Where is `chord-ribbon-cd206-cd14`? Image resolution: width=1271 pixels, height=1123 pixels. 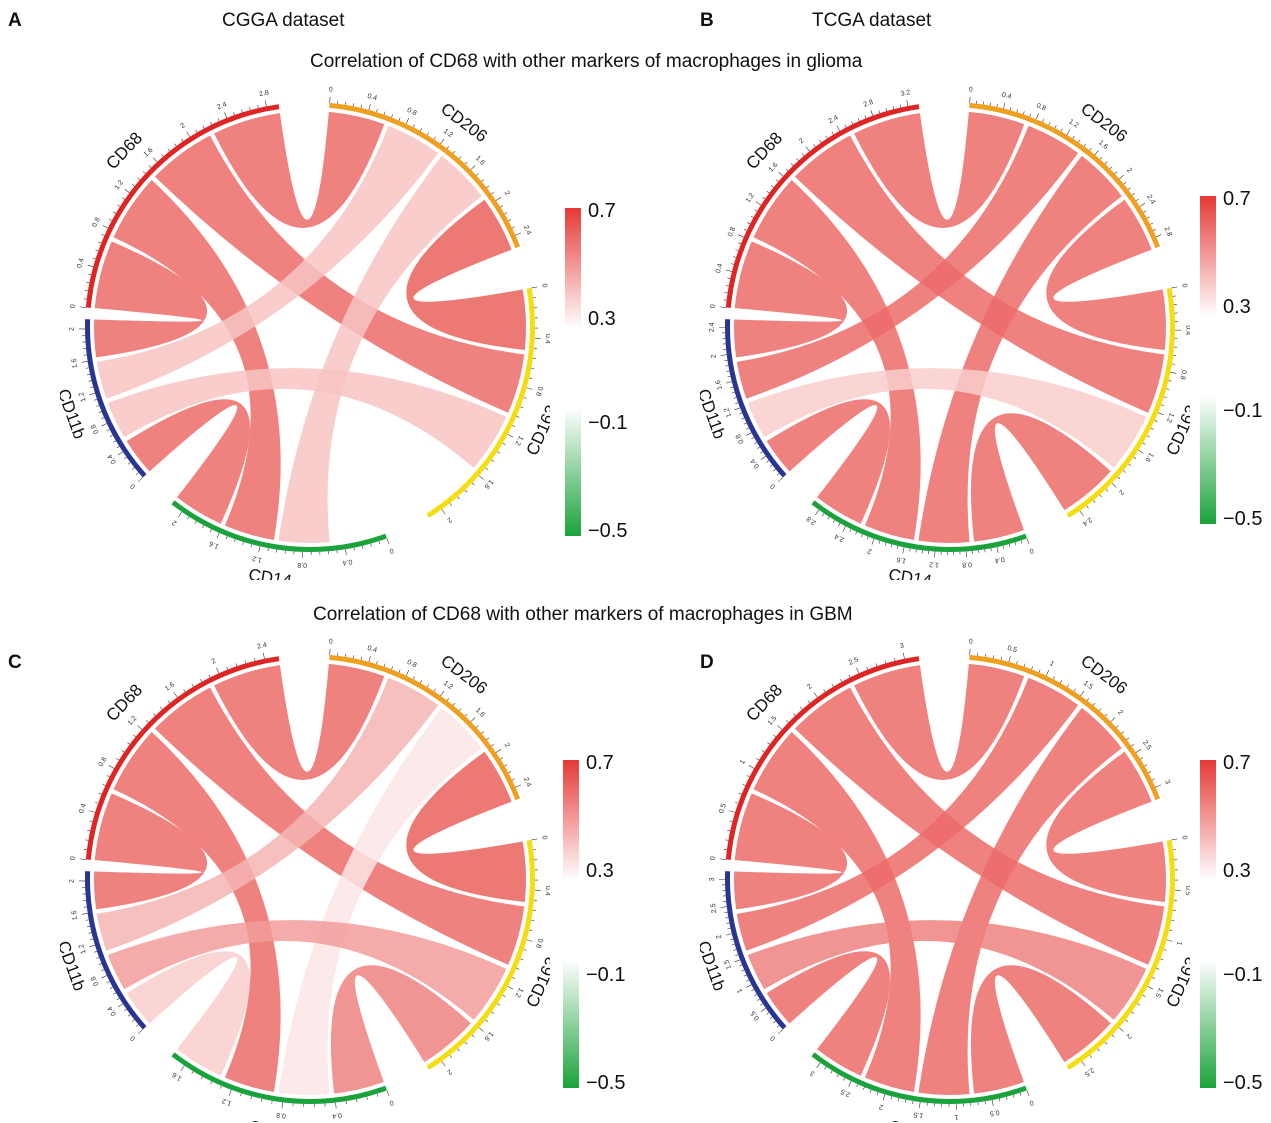 chord-ribbon-cd206-cd14 is located at coordinates (380, 349).